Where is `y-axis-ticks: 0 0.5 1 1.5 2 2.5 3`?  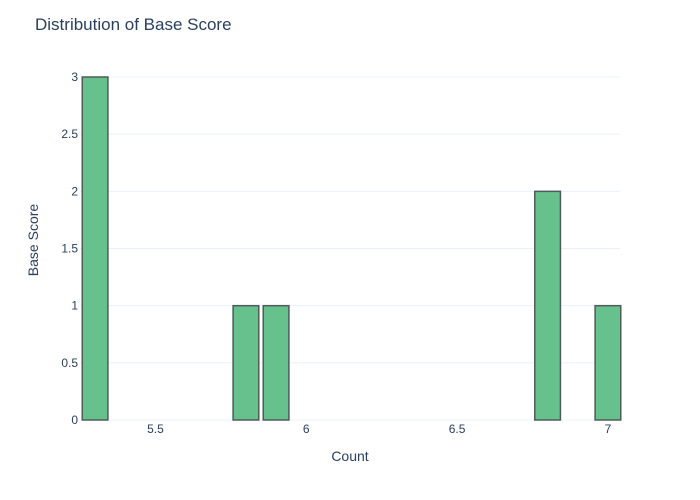 y-axis-ticks: 0 0.5 1 1.5 2 2.5 3 is located at coordinates (69, 248).